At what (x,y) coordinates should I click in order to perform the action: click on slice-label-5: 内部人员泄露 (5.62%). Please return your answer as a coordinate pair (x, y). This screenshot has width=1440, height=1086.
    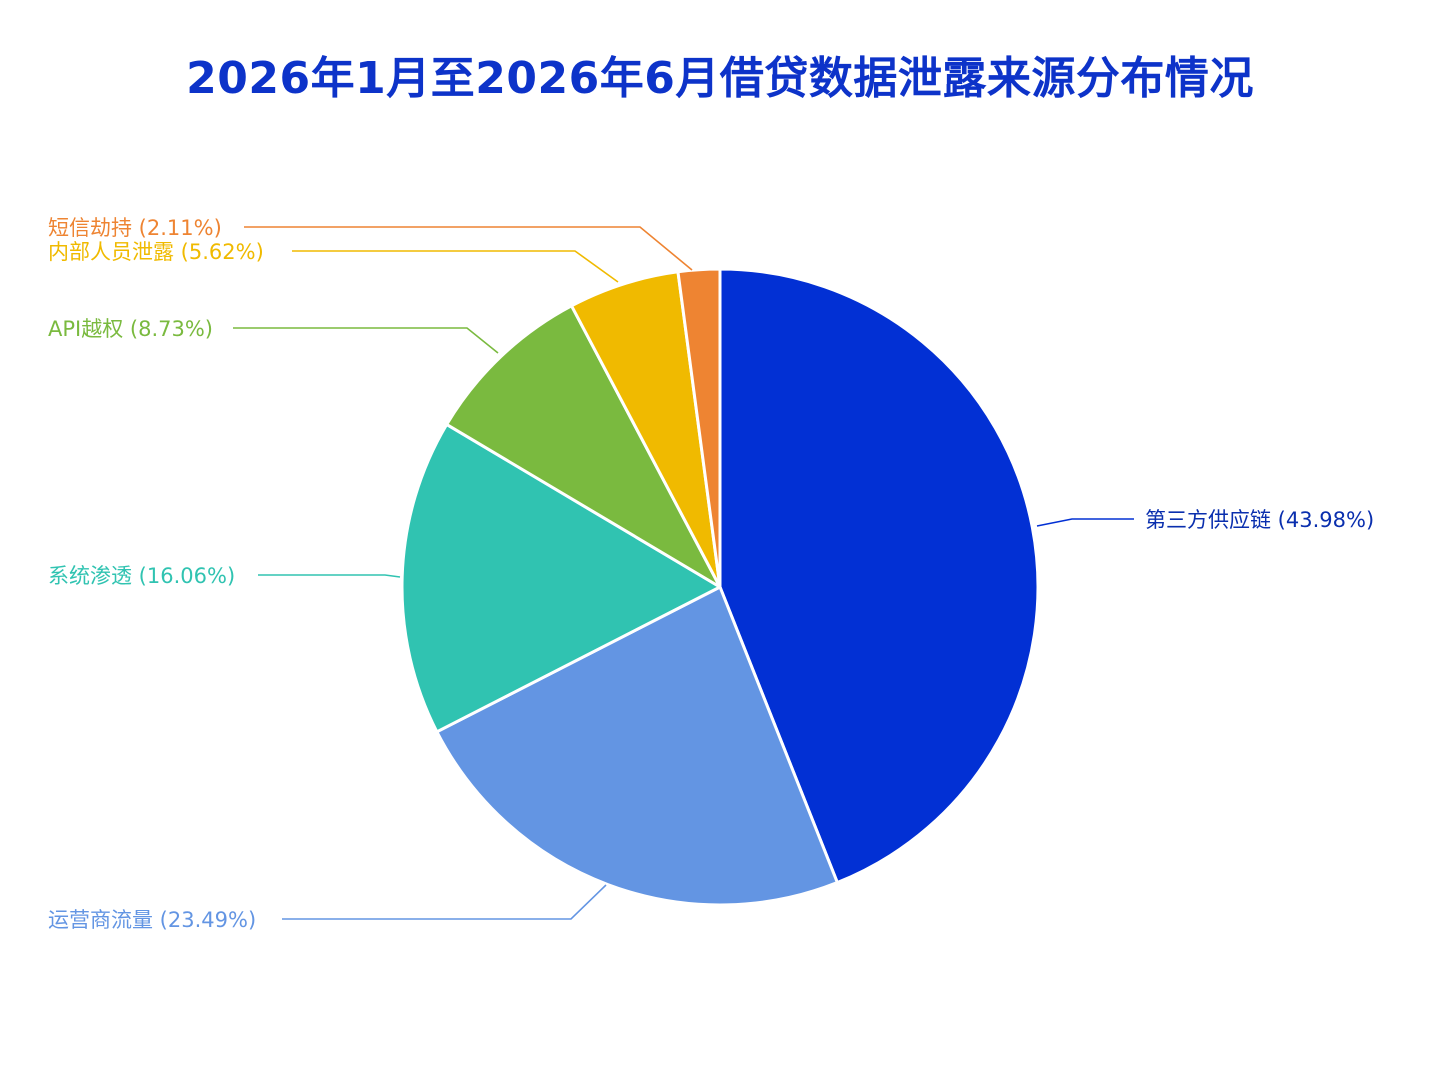
    Looking at the image, I should click on (156, 252).